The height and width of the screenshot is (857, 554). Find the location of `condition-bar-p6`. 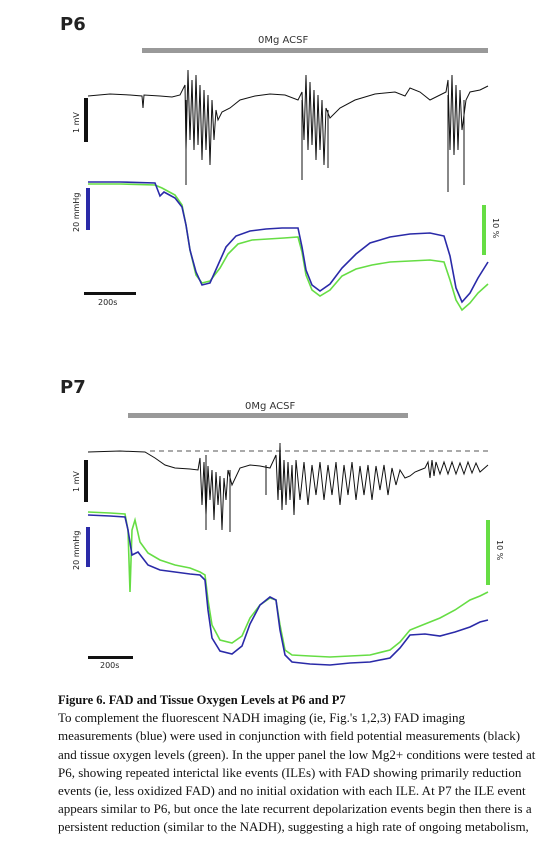

condition-bar-p6 is located at coordinates (315, 50).